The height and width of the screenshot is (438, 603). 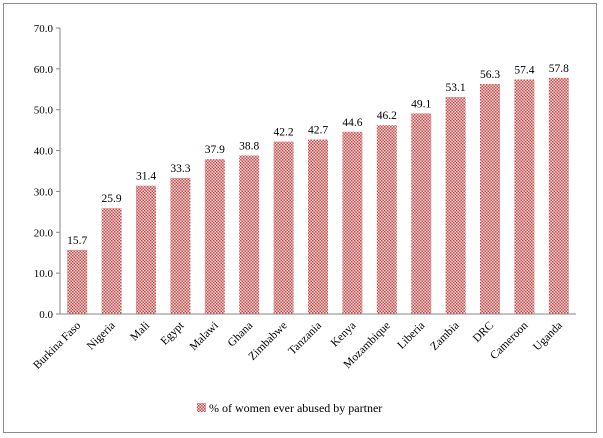 I want to click on data-label: 56.3, so click(x=490, y=75).